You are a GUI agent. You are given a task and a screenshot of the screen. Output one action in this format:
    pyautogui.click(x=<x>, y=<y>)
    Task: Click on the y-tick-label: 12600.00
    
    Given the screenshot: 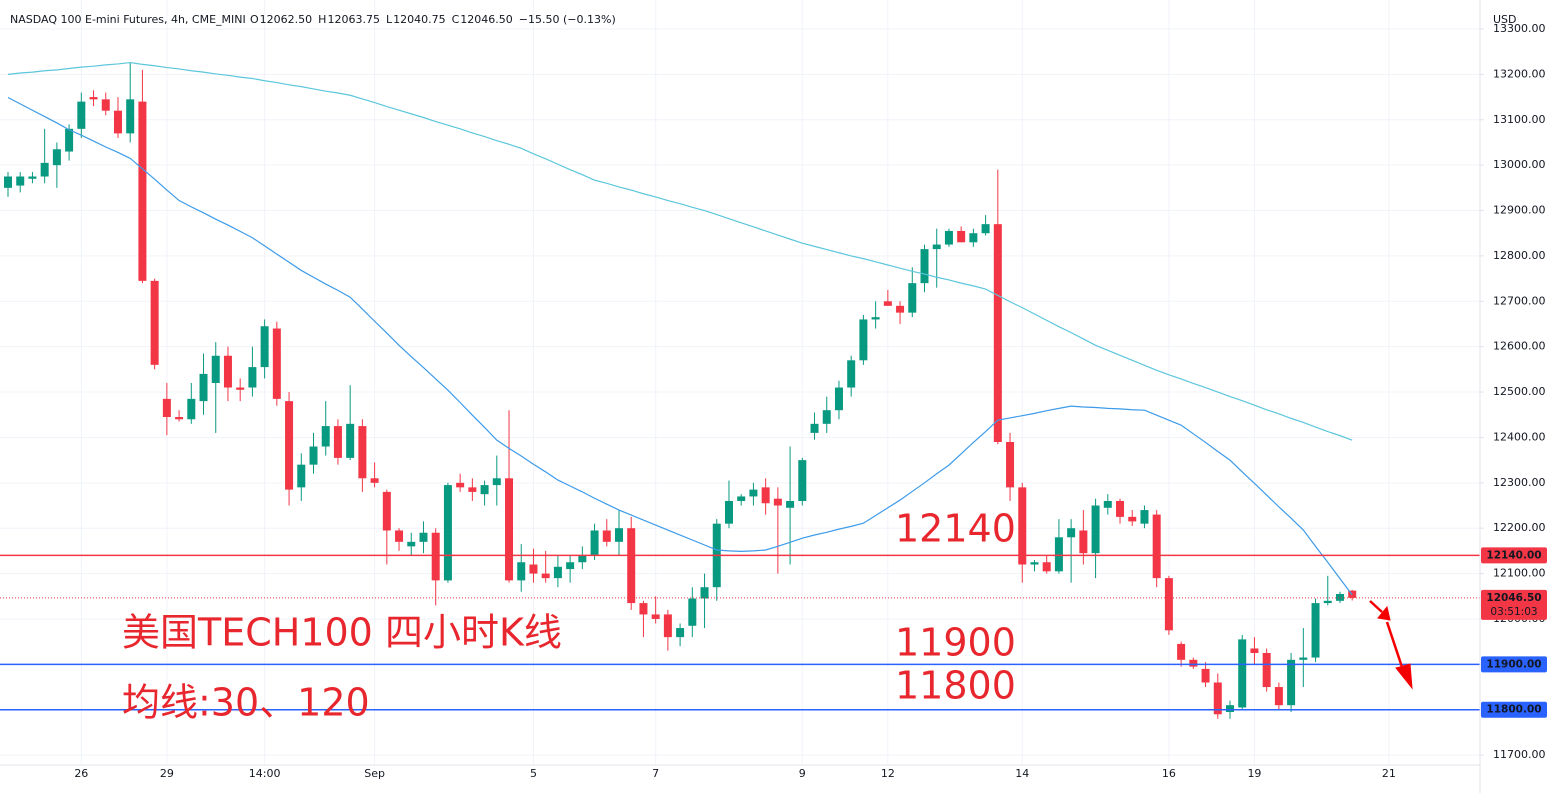 What is the action you would take?
    pyautogui.click(x=1519, y=346)
    